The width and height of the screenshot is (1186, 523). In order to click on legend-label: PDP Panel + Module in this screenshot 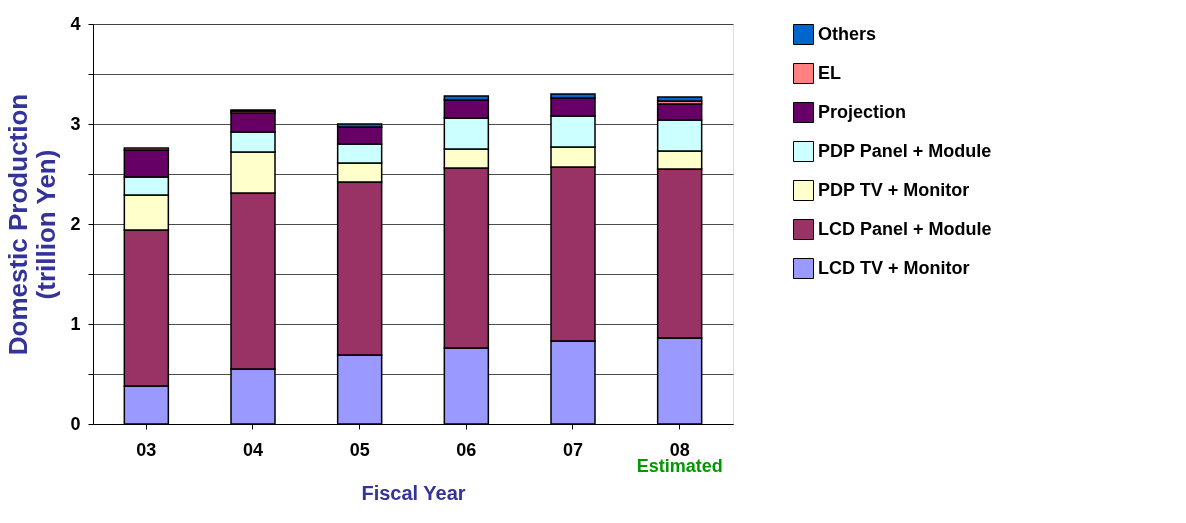, I will do `click(905, 150)`.